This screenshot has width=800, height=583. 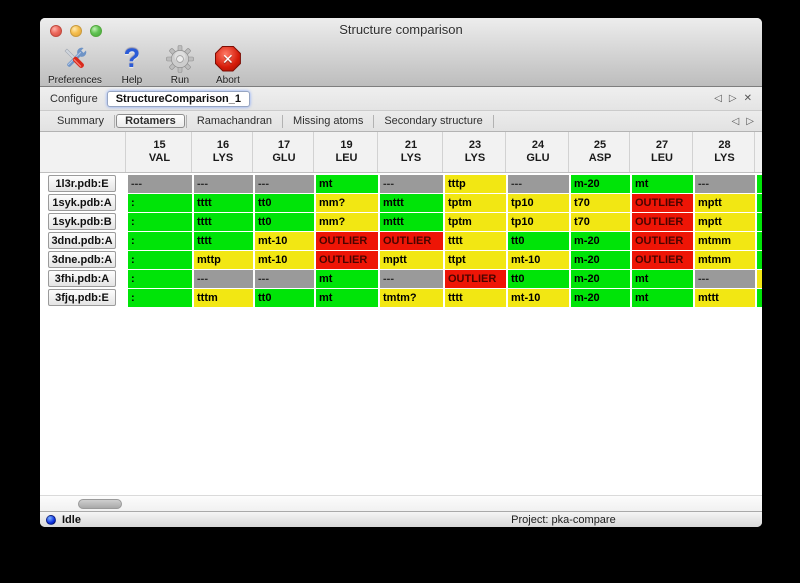 What do you see at coordinates (411, 298) in the screenshot?
I see `rotamer-cell: tmtm?` at bounding box center [411, 298].